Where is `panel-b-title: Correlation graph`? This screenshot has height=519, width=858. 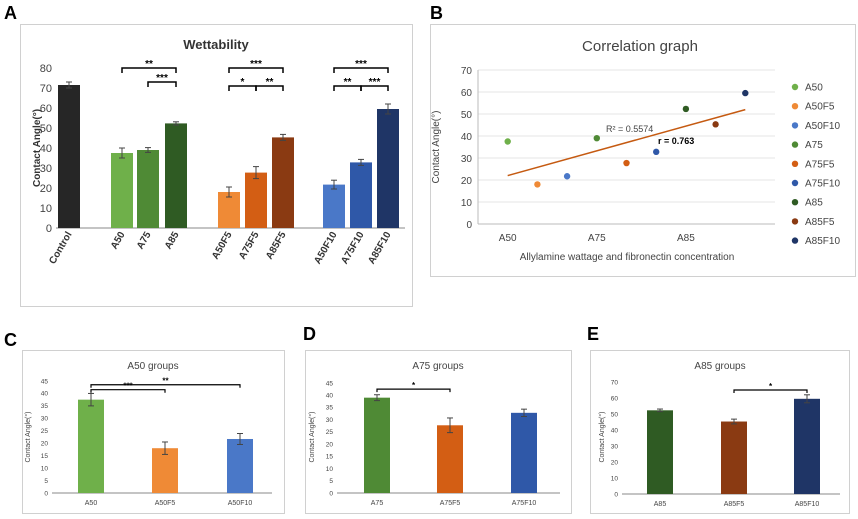 panel-b-title: Correlation graph is located at coordinates (640, 46).